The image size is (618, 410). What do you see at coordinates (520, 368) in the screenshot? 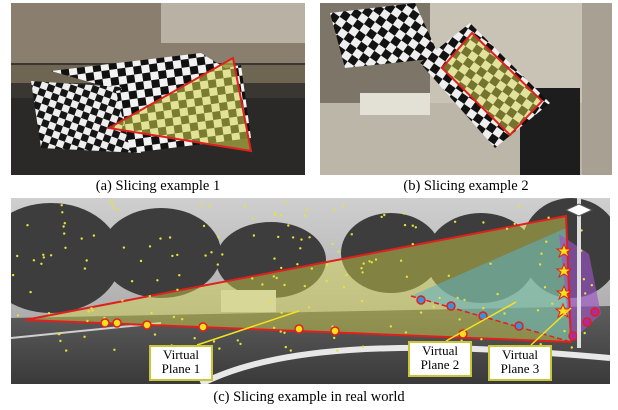
I see `virtual-plane-3-line2: Plane 3` at bounding box center [520, 368].